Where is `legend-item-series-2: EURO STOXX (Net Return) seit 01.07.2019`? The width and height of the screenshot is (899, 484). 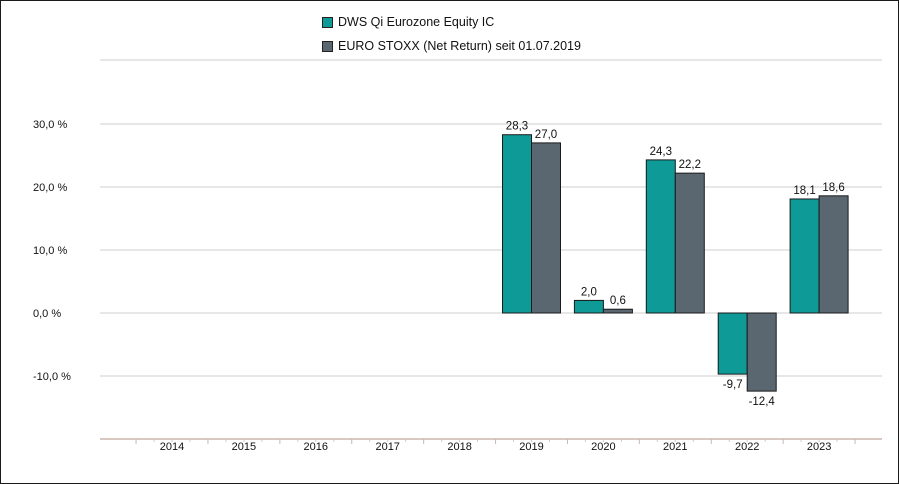
legend-item-series-2: EURO STOXX (Net Return) seit 01.07.2019 is located at coordinates (451, 46).